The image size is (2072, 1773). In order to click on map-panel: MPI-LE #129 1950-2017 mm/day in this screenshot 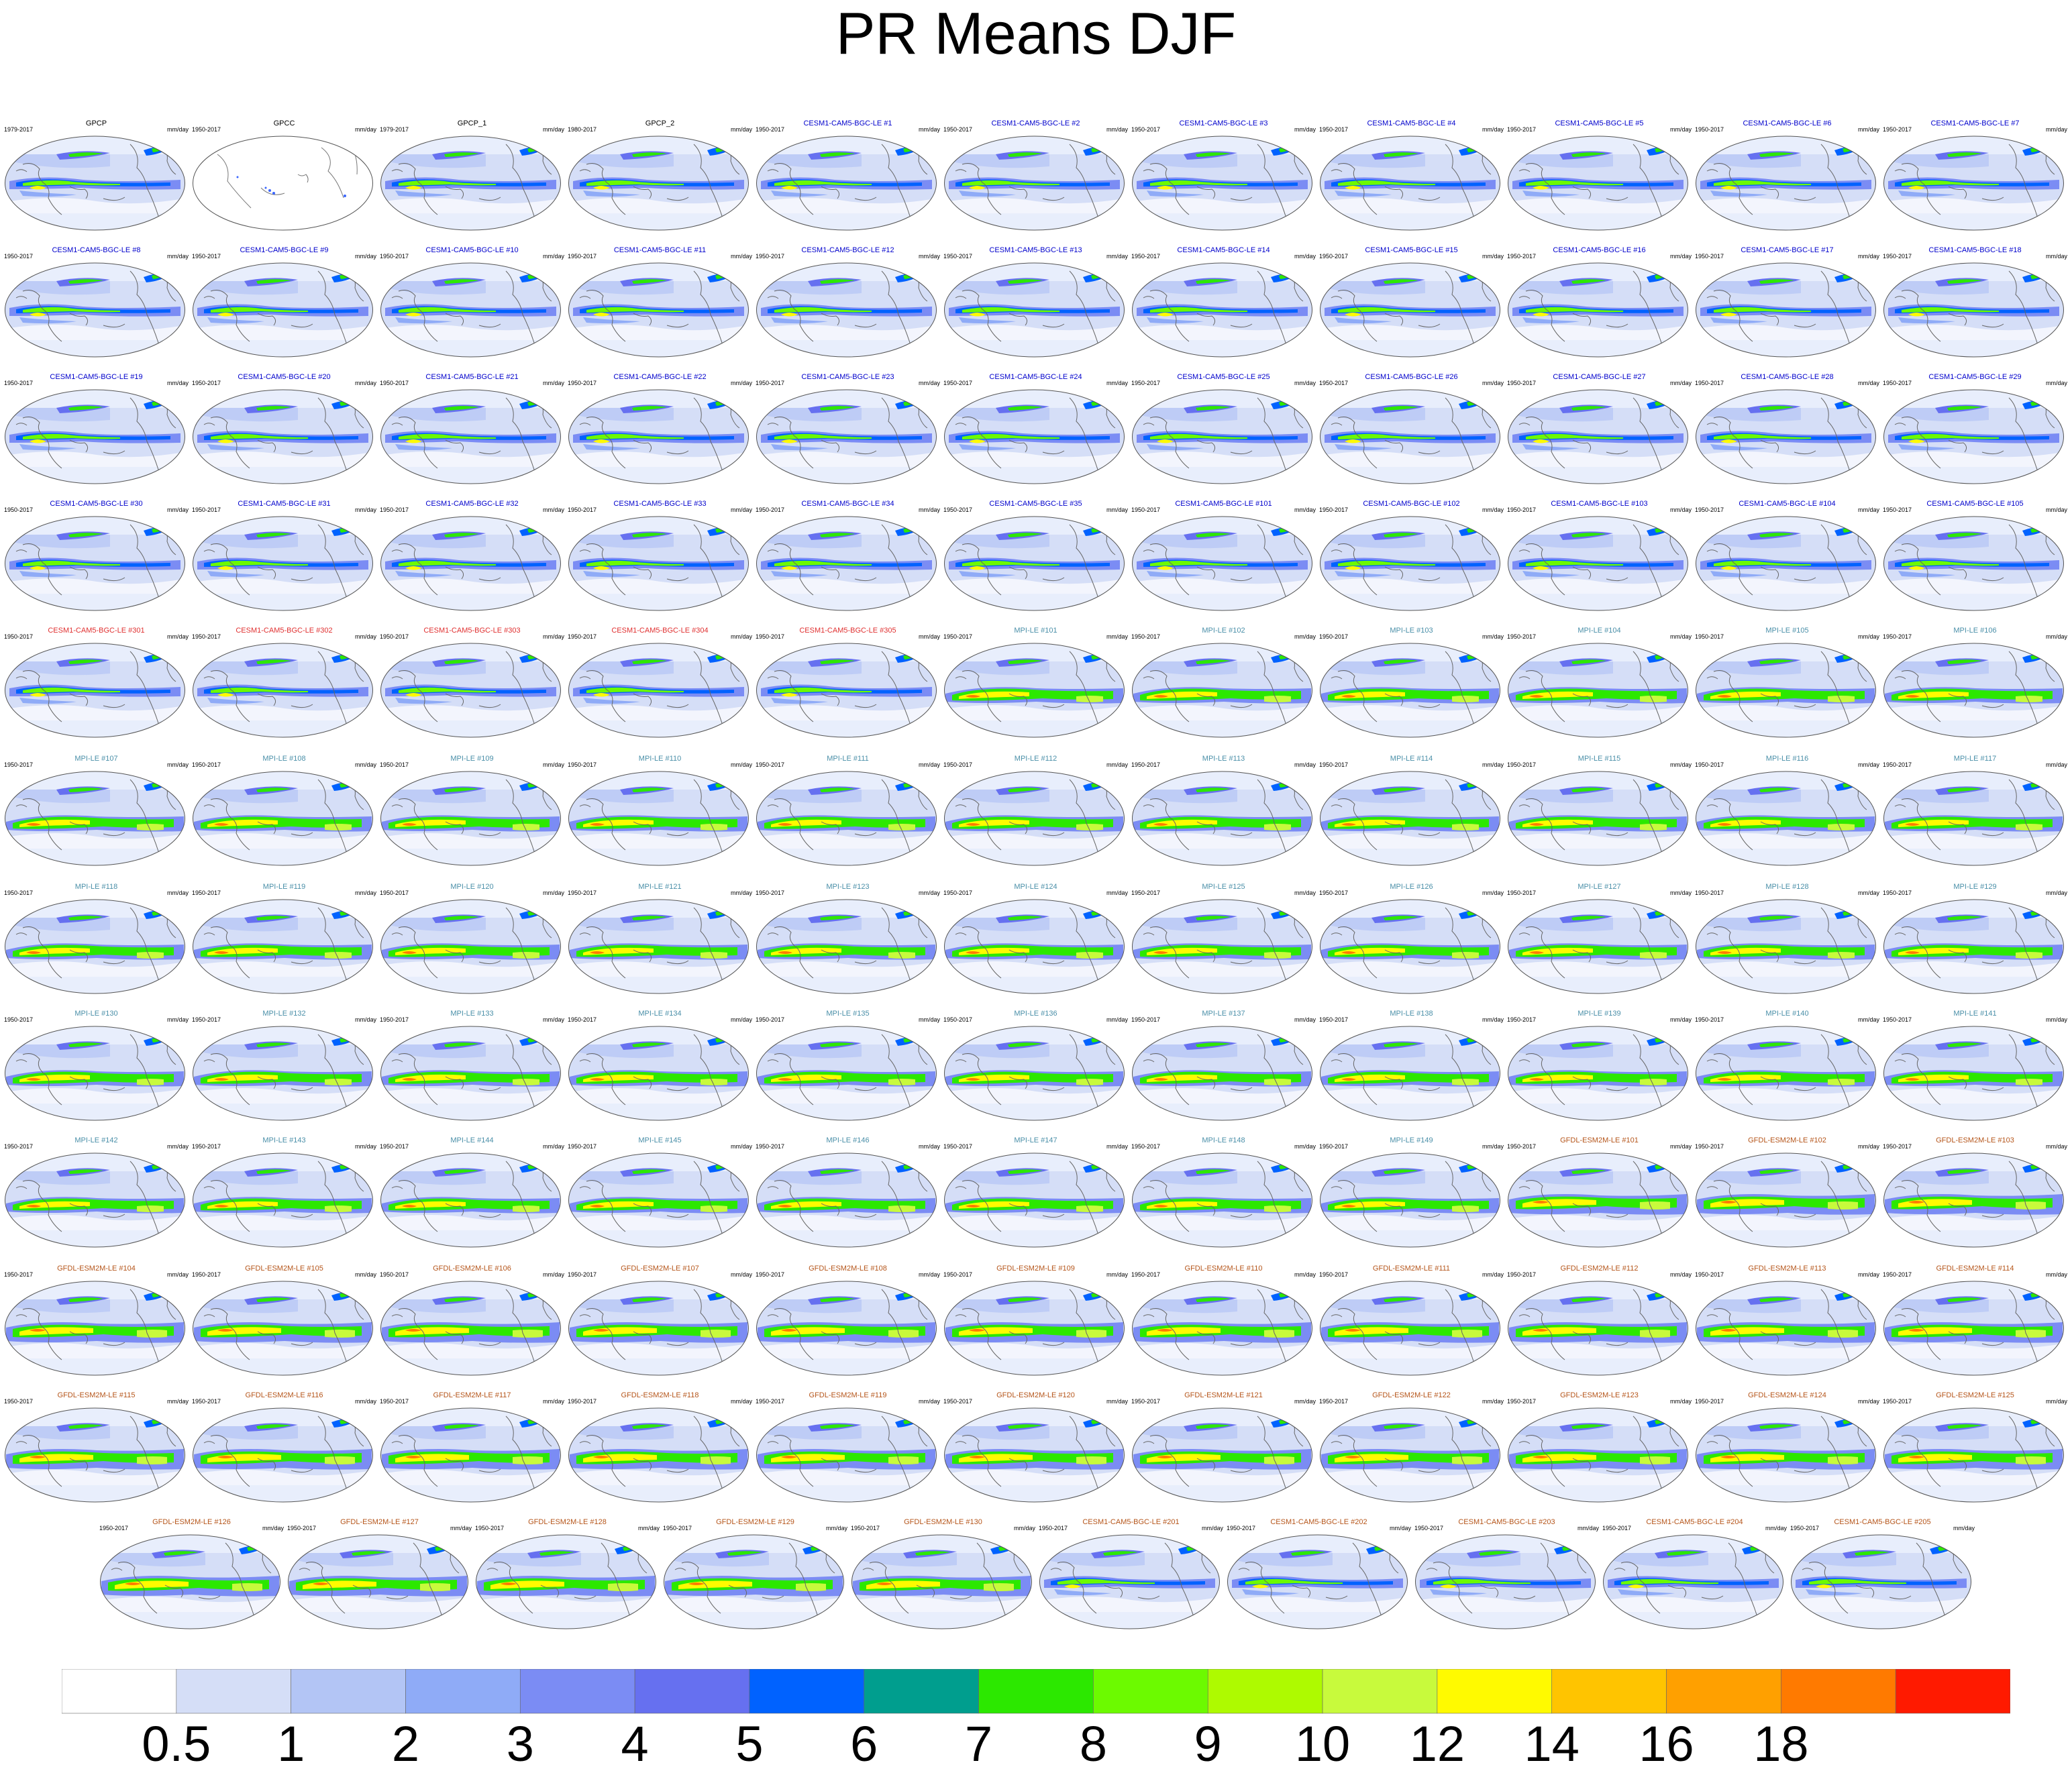, I will do `click(1975, 945)`.